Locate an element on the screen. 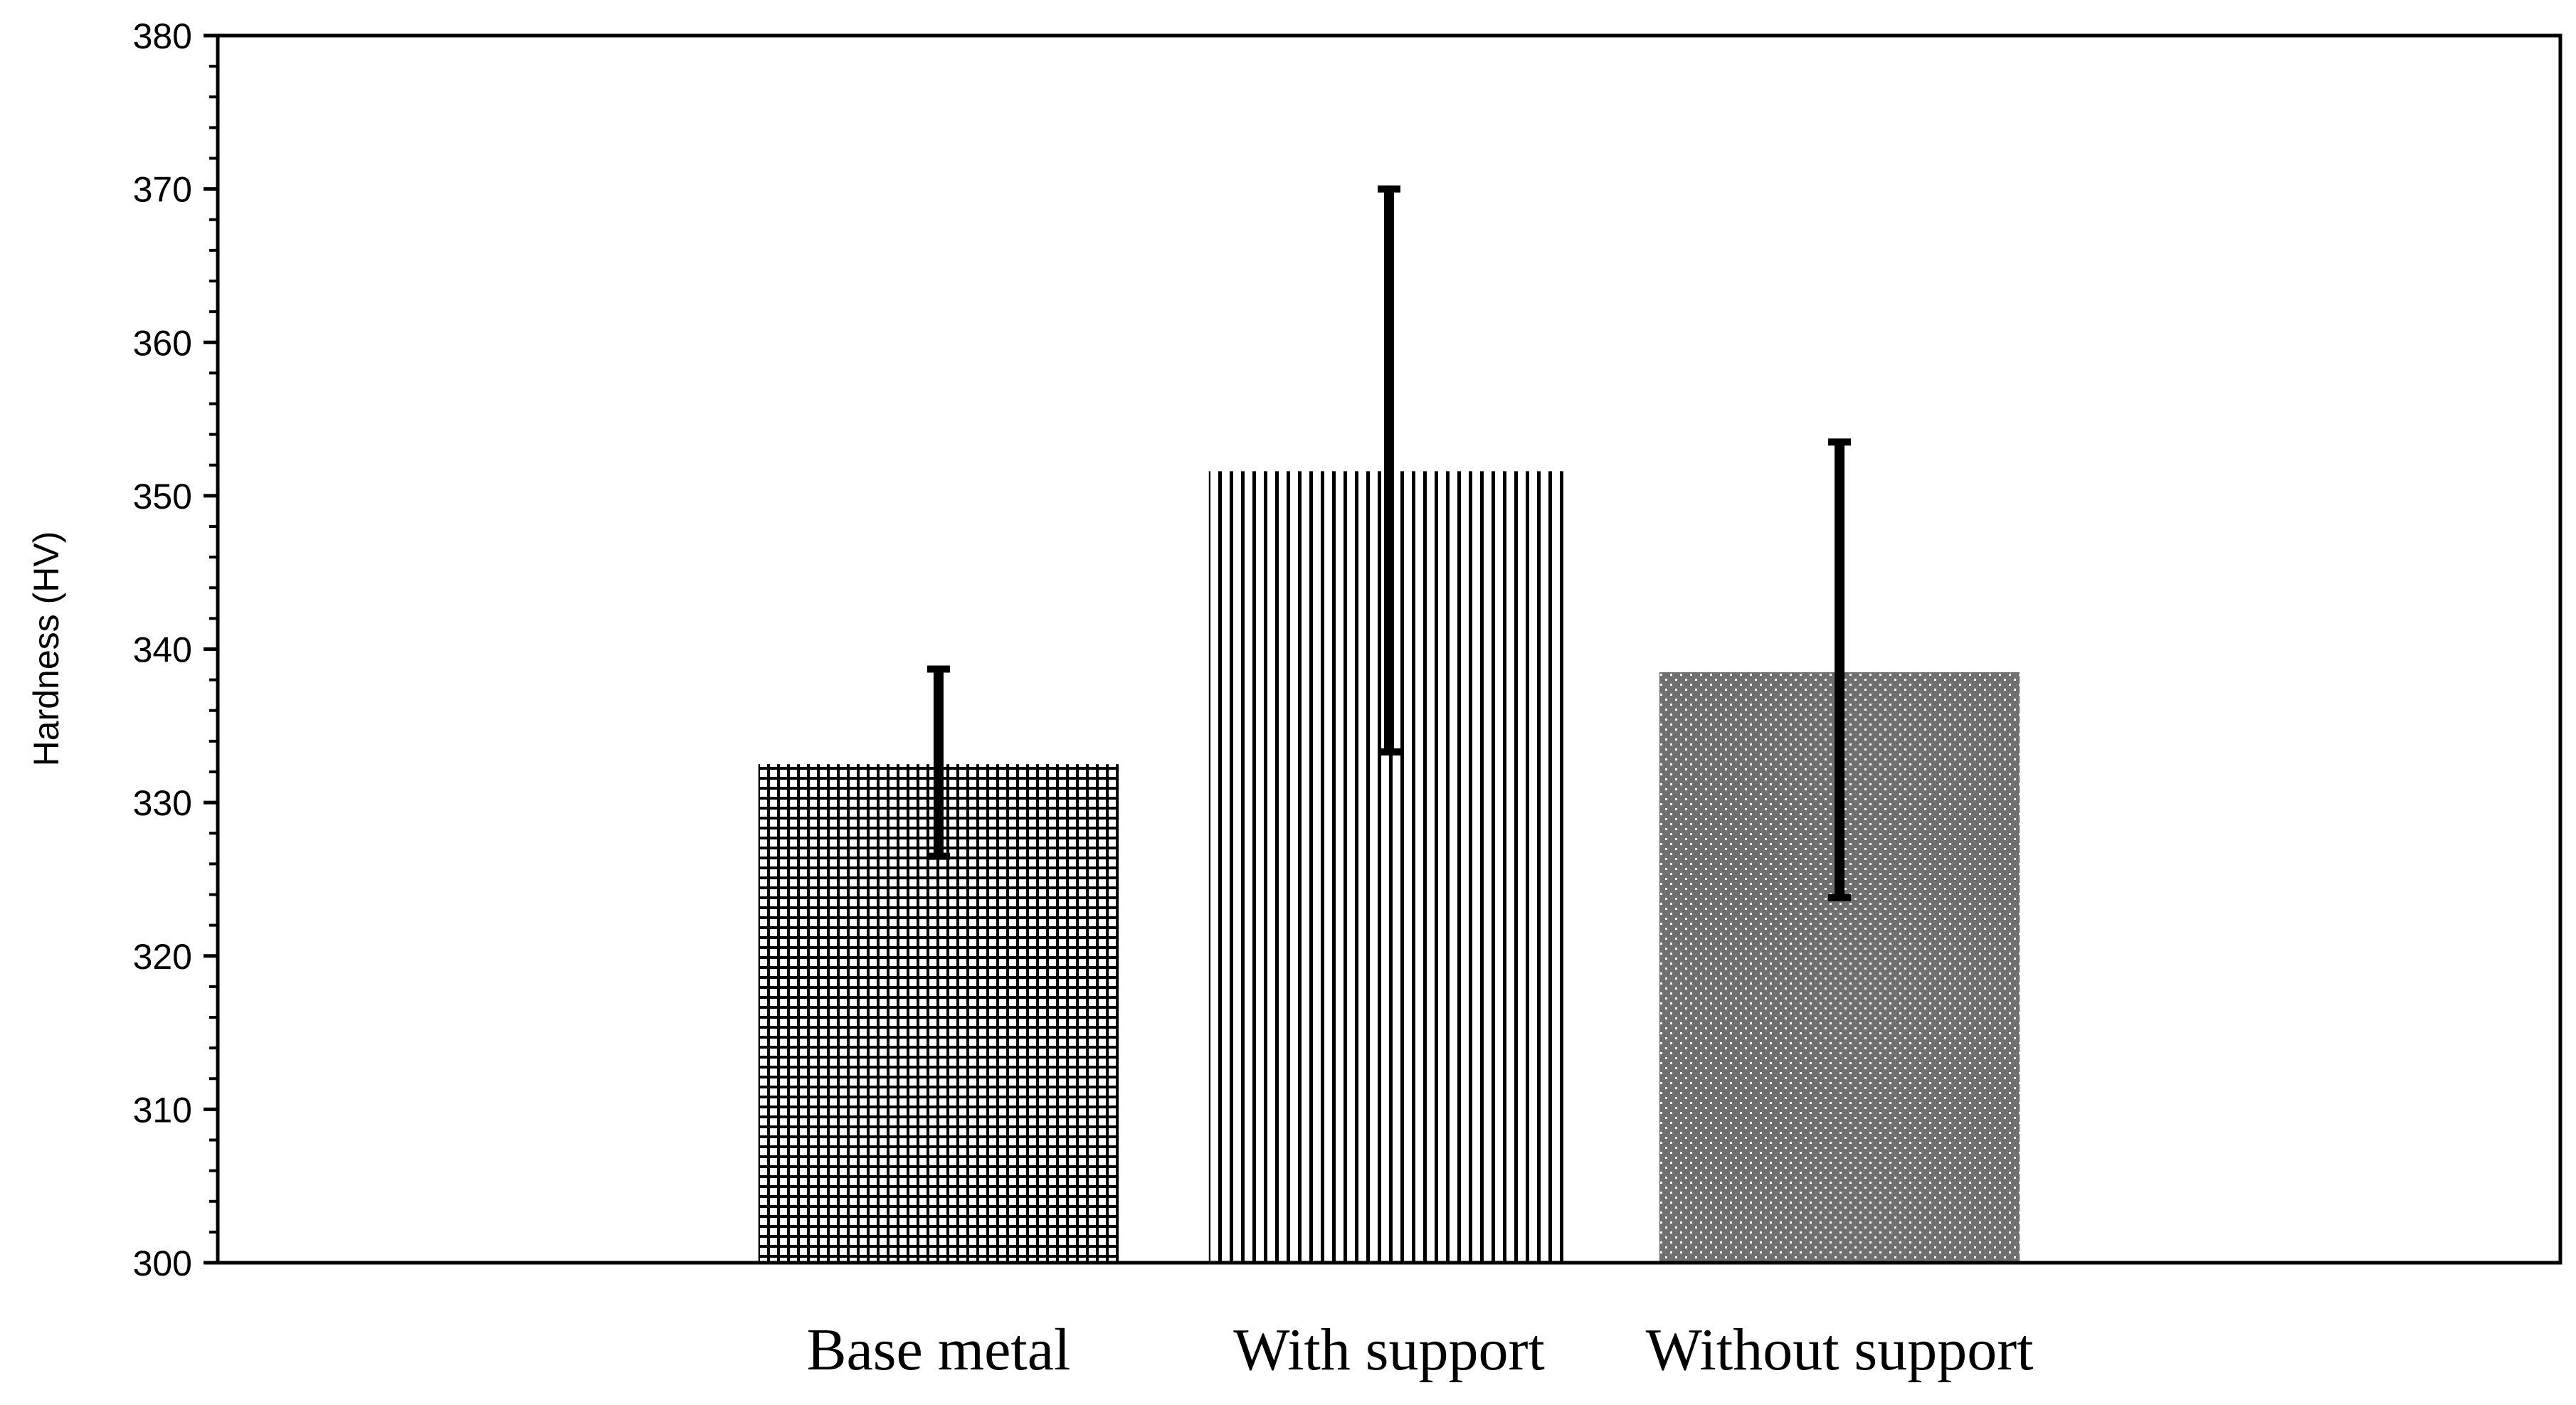  x-category-labels-layer: Base metal With support Without support is located at coordinates (1419, 1350).